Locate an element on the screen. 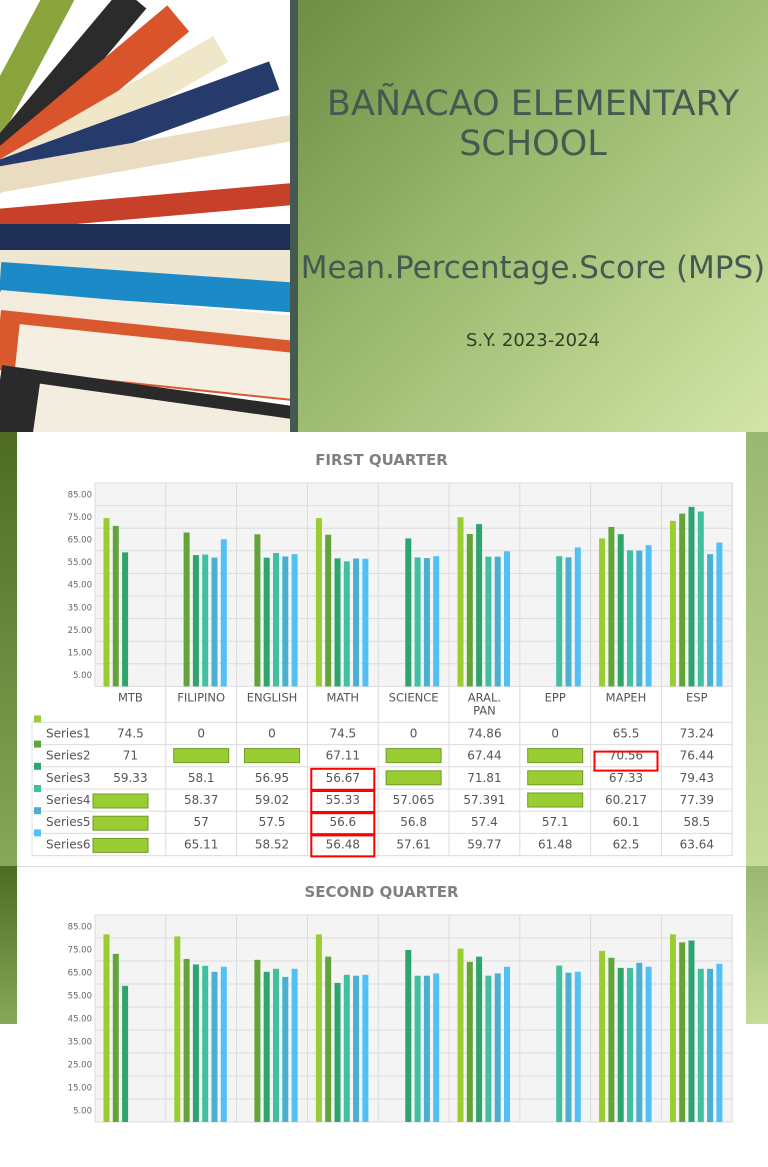  category-label: EPP is located at coordinates (555, 697).